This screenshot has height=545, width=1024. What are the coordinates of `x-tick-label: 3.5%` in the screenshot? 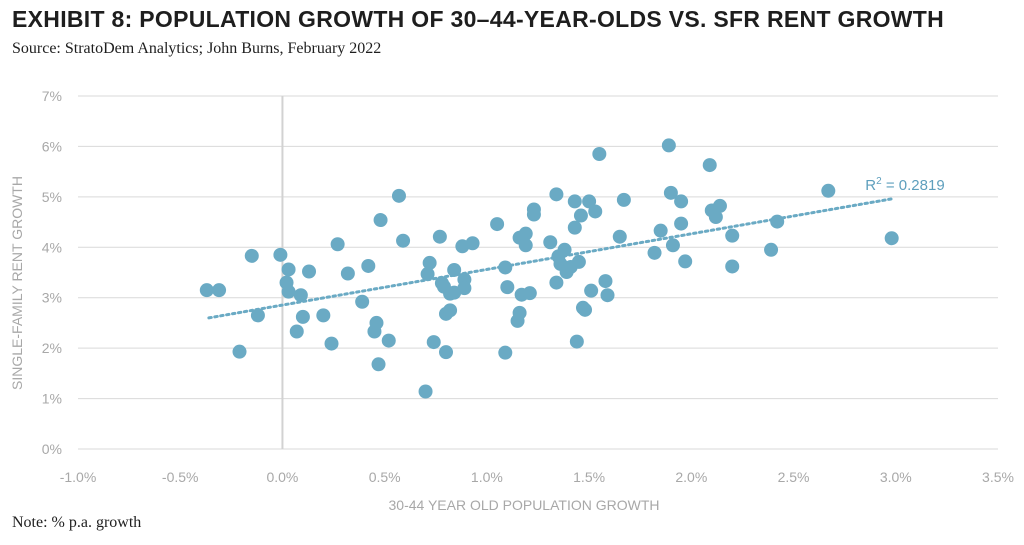 It's located at (998, 477).